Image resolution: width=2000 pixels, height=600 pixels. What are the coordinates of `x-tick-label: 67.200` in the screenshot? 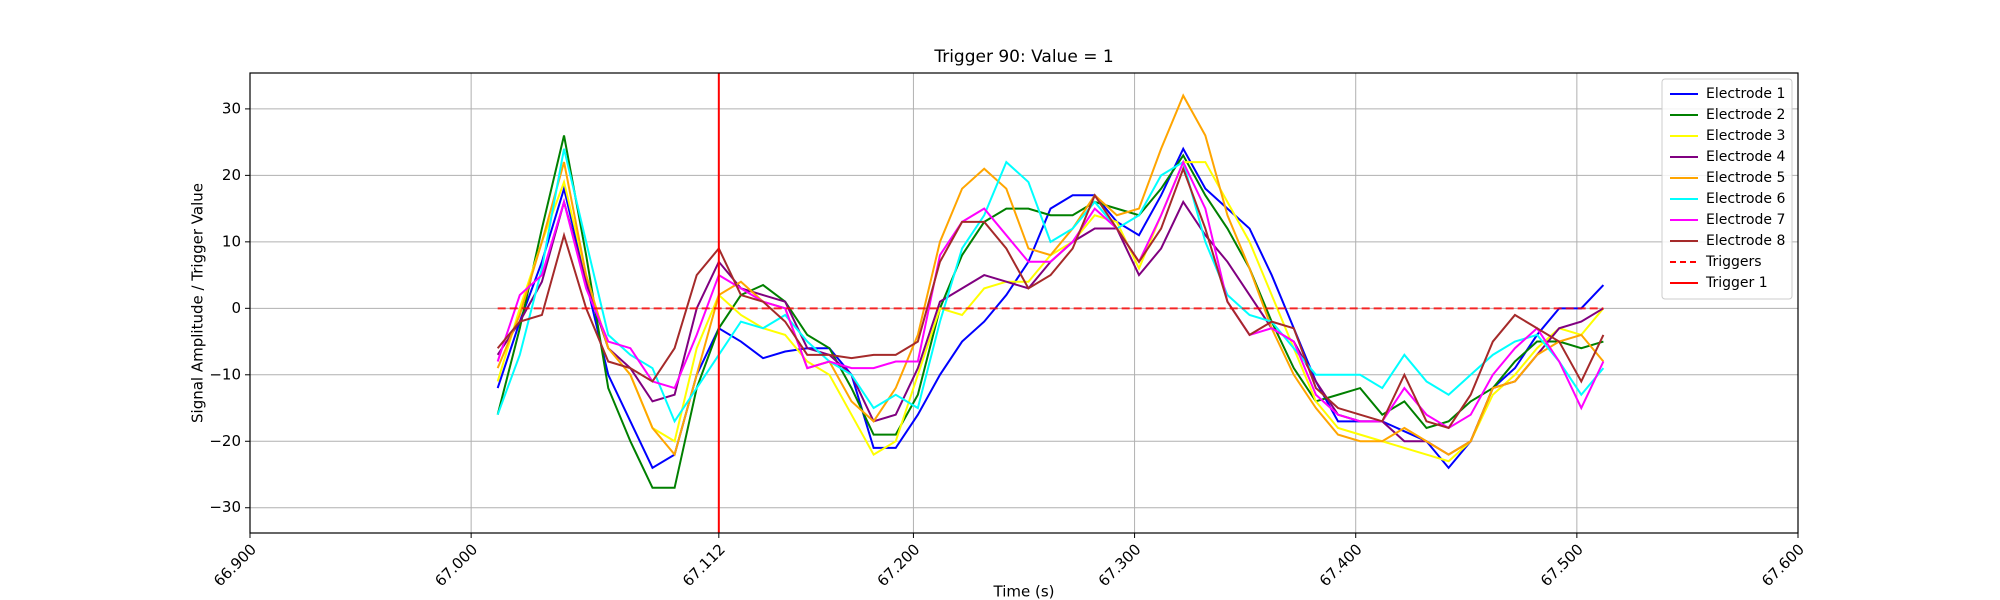 It's located at (899, 565).